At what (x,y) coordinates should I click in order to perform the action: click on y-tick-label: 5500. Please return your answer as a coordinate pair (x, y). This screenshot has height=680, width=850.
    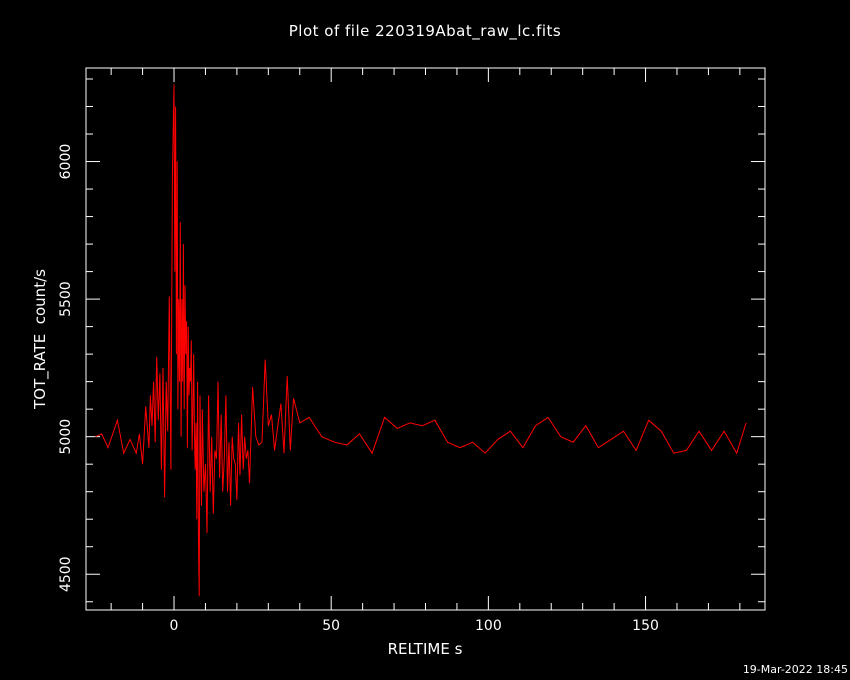
    Looking at the image, I should click on (66, 299).